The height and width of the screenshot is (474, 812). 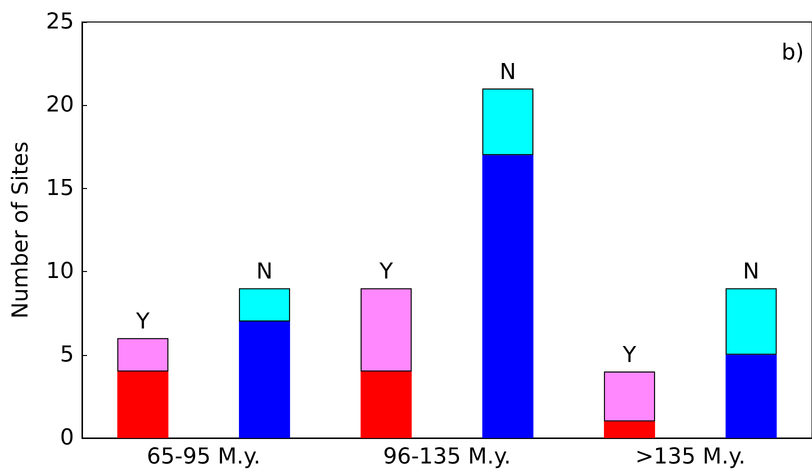 I want to click on series-label: N, so click(x=264, y=272).